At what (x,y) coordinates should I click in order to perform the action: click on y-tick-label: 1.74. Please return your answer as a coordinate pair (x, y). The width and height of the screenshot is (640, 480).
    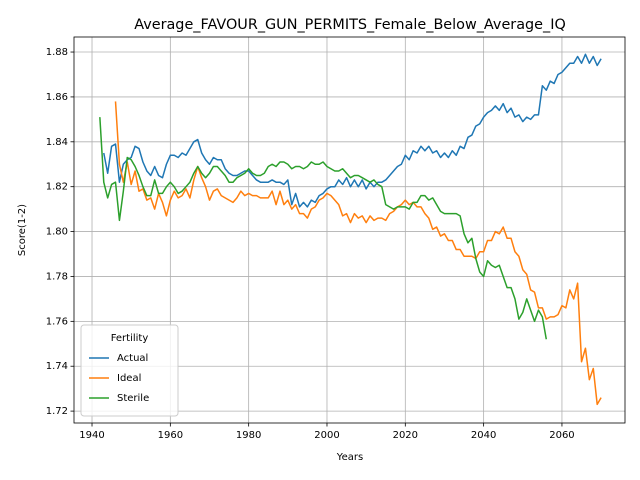
    Looking at the image, I should click on (57, 366).